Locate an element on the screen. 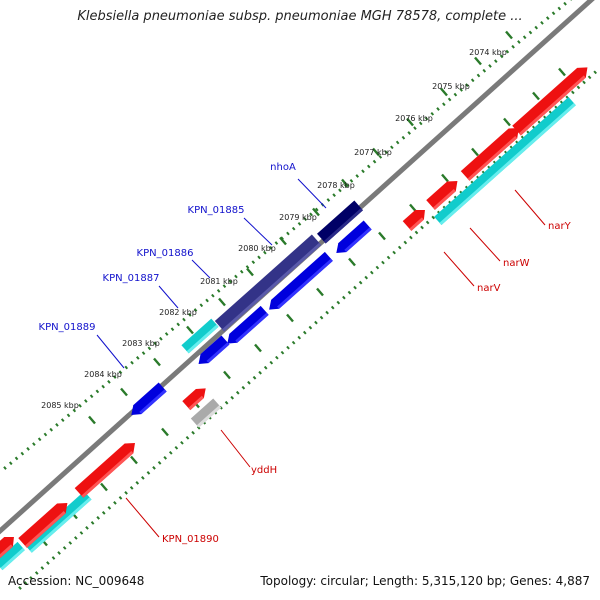  gene-nhoA-bevel is located at coordinates (343, 225).